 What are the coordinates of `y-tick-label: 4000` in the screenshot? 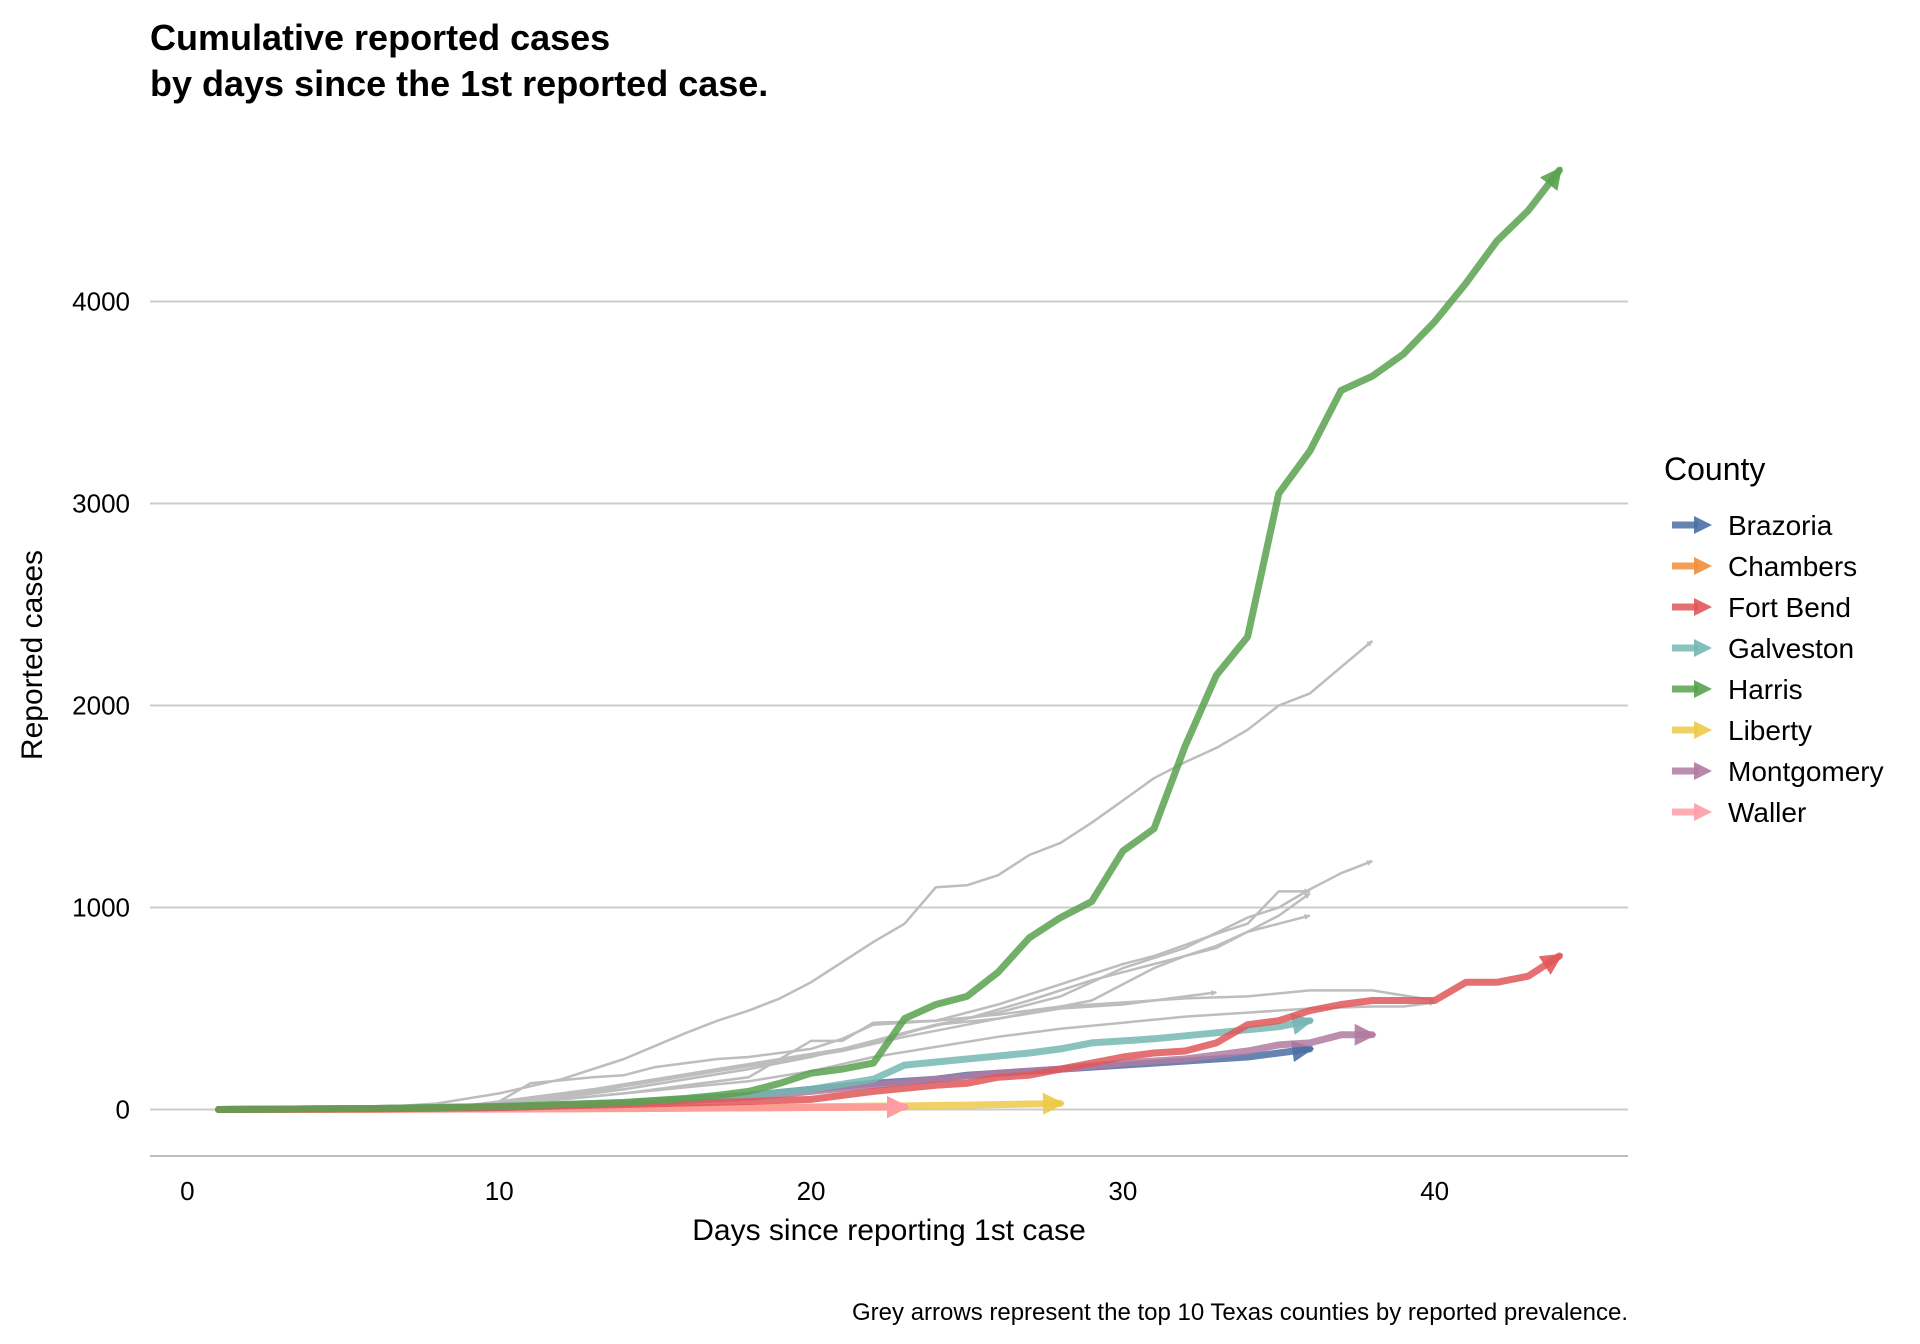 It's located at (101, 302).